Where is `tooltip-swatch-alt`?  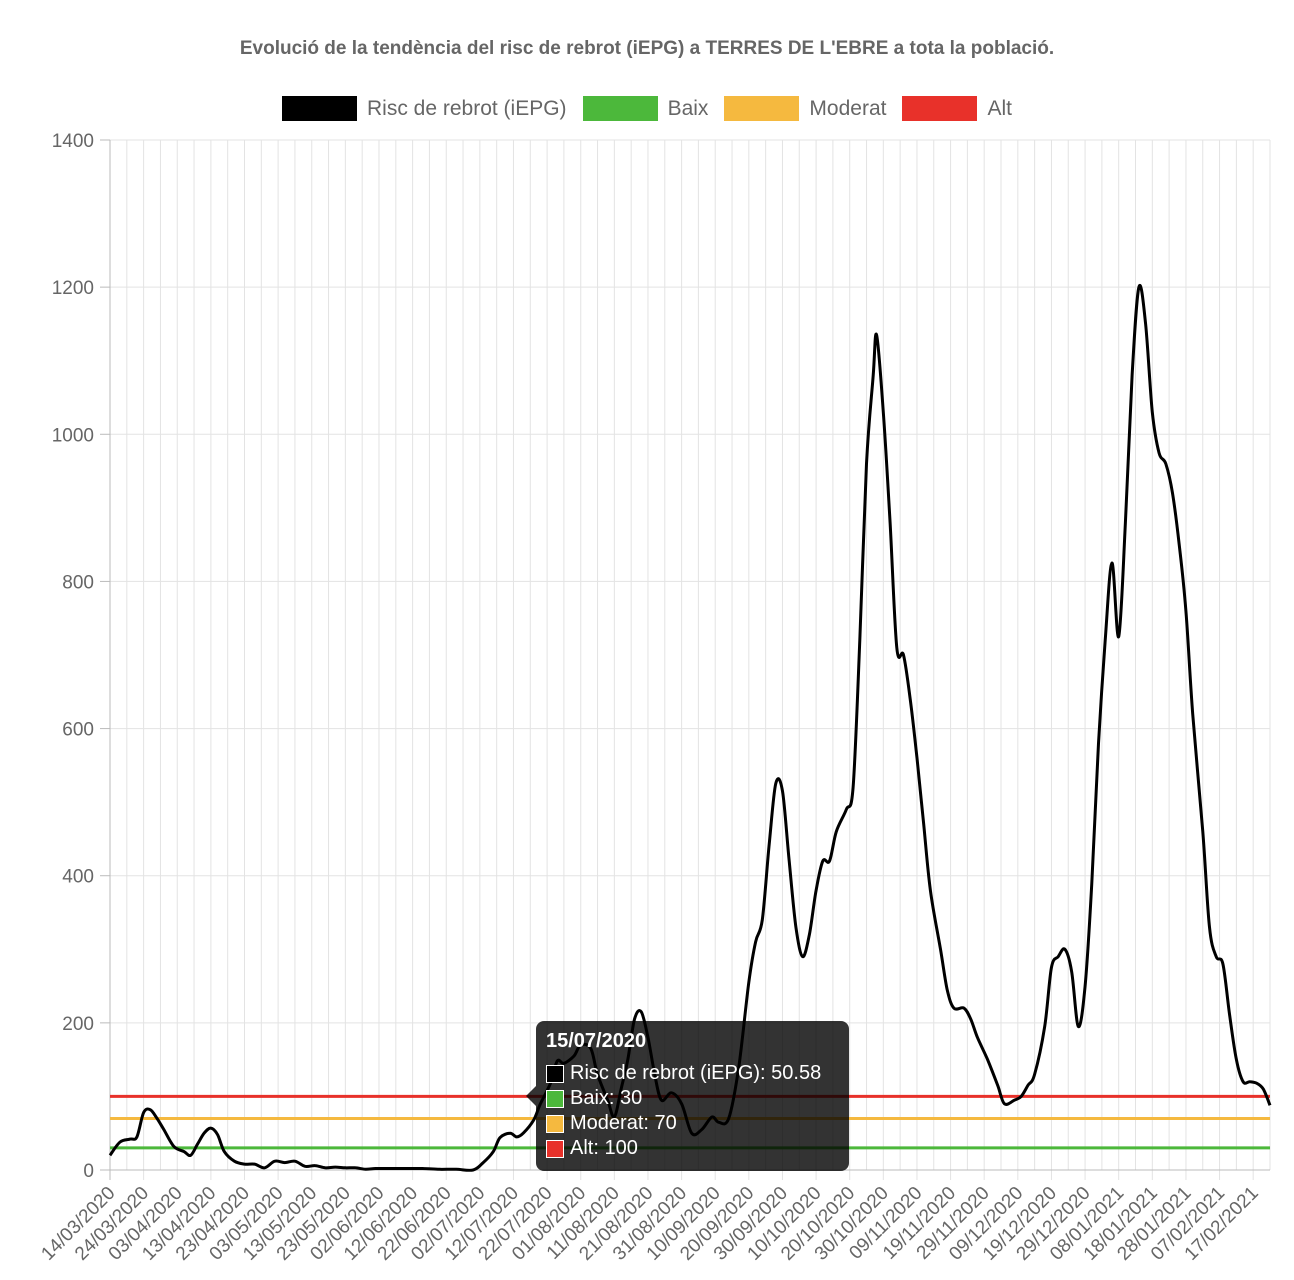 tooltip-swatch-alt is located at coordinates (555, 1148).